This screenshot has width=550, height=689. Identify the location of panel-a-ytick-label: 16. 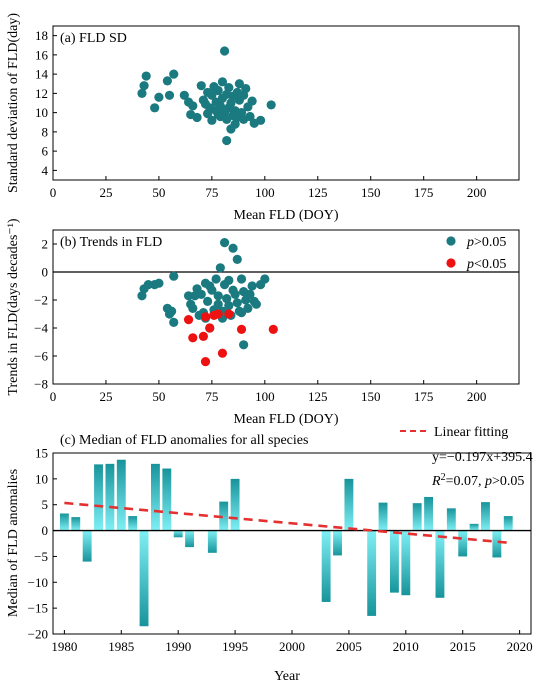
(42, 54).